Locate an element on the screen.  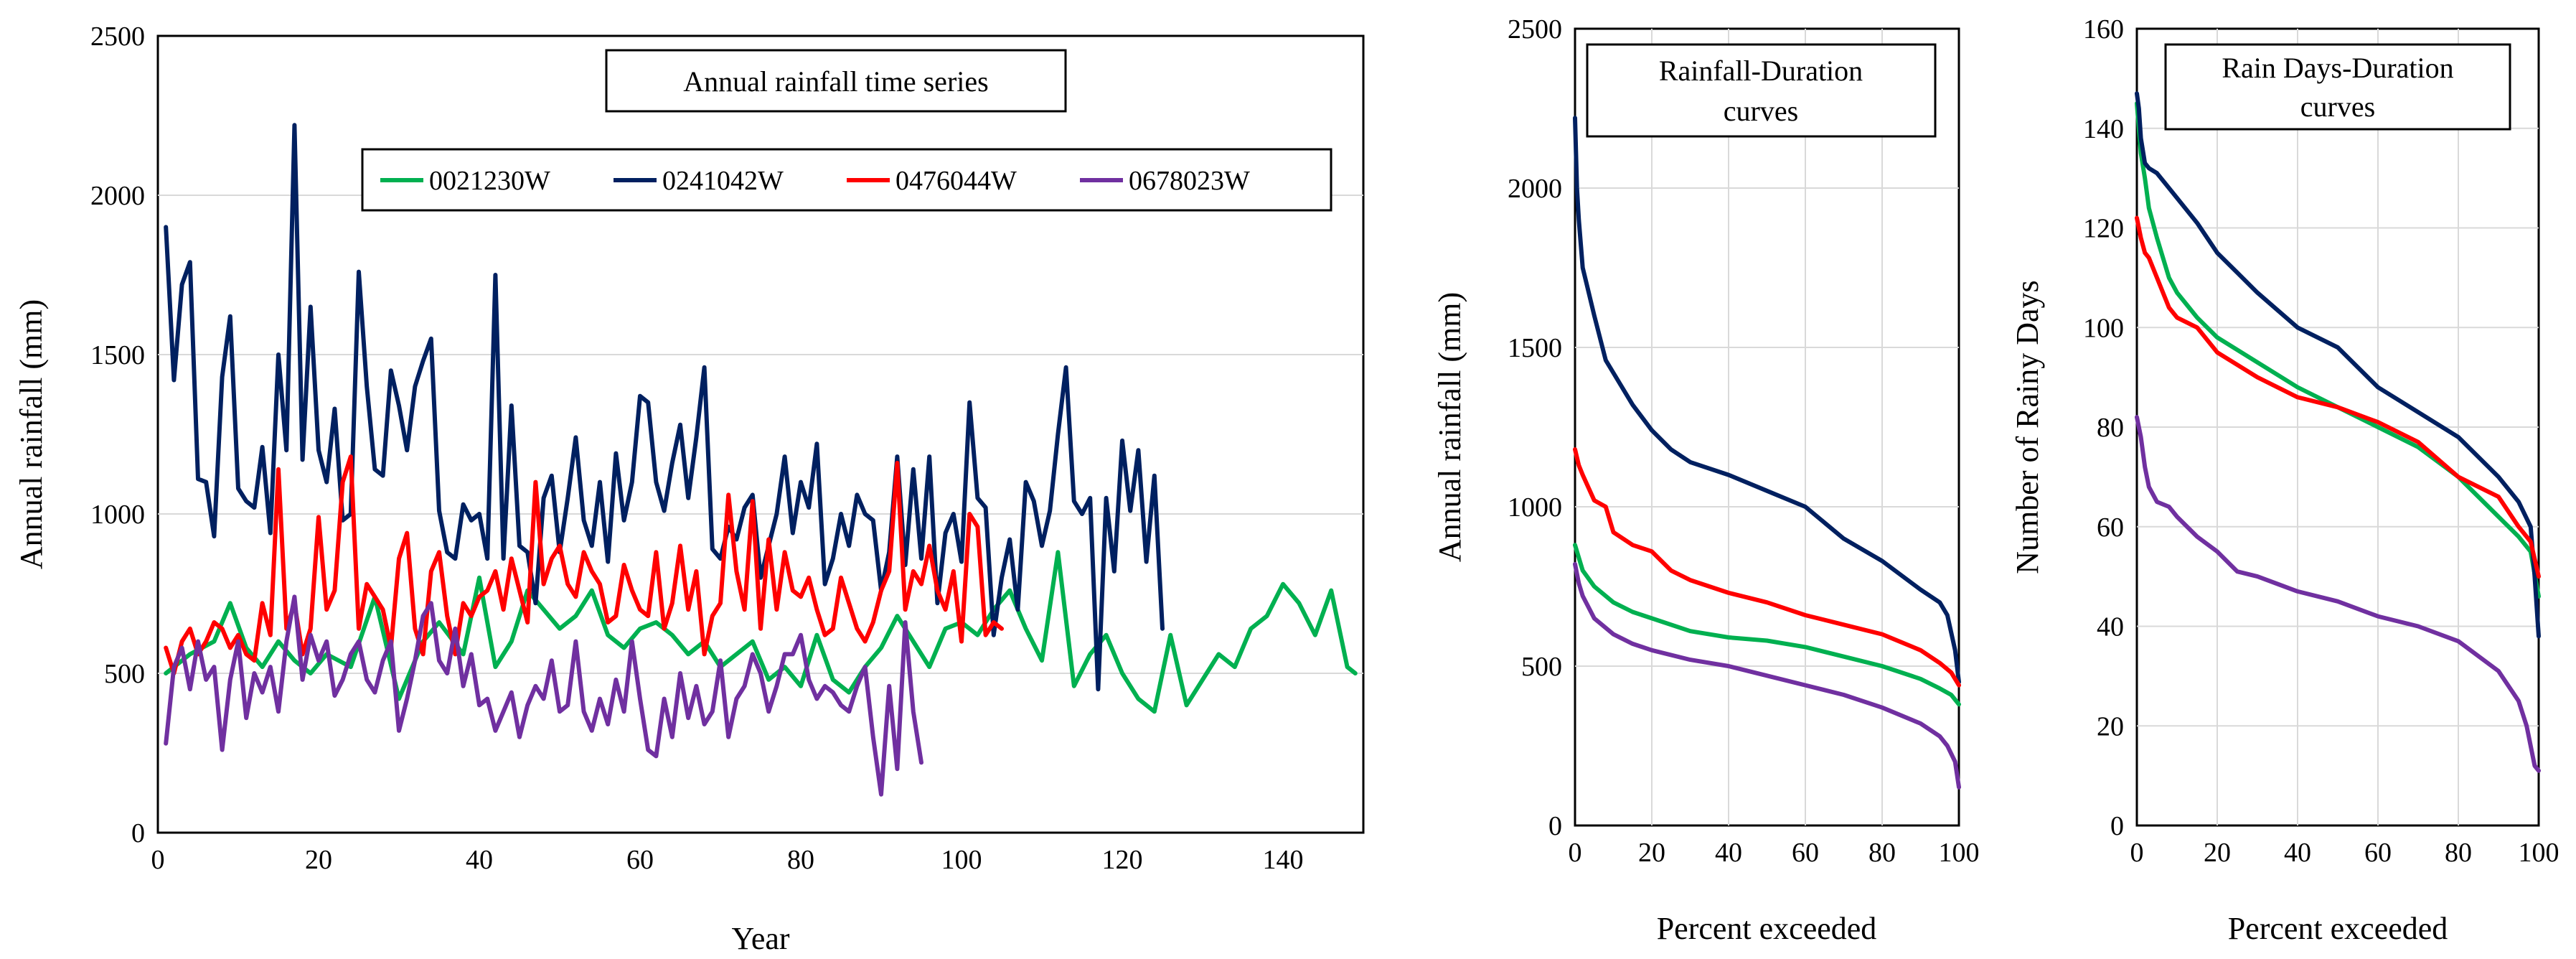
rain-days-duration-x-tick-label: 40 is located at coordinates (2297, 853).